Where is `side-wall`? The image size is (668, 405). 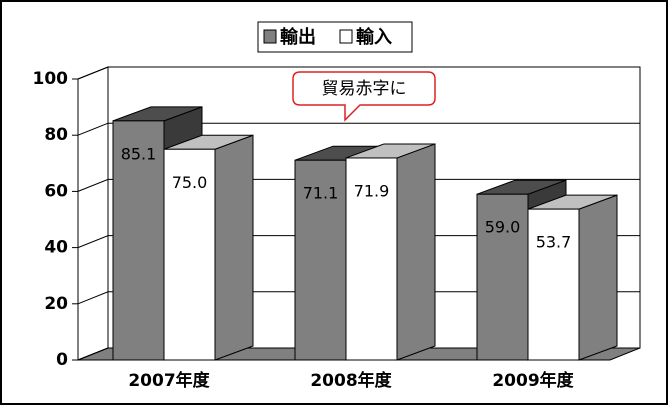 side-wall is located at coordinates (93, 213).